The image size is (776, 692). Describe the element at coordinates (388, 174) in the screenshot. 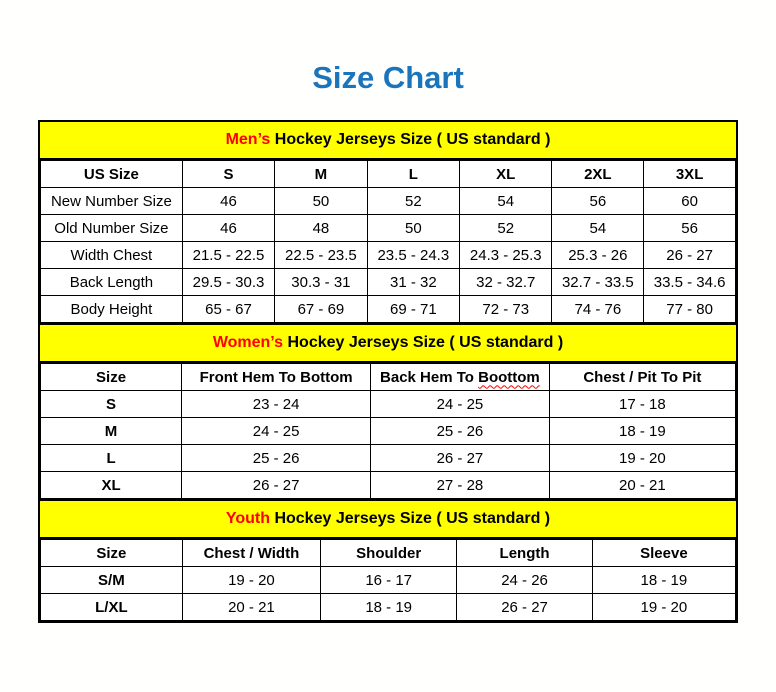

I see `header-row: US Size S M L XL 2XL 3XL` at that location.